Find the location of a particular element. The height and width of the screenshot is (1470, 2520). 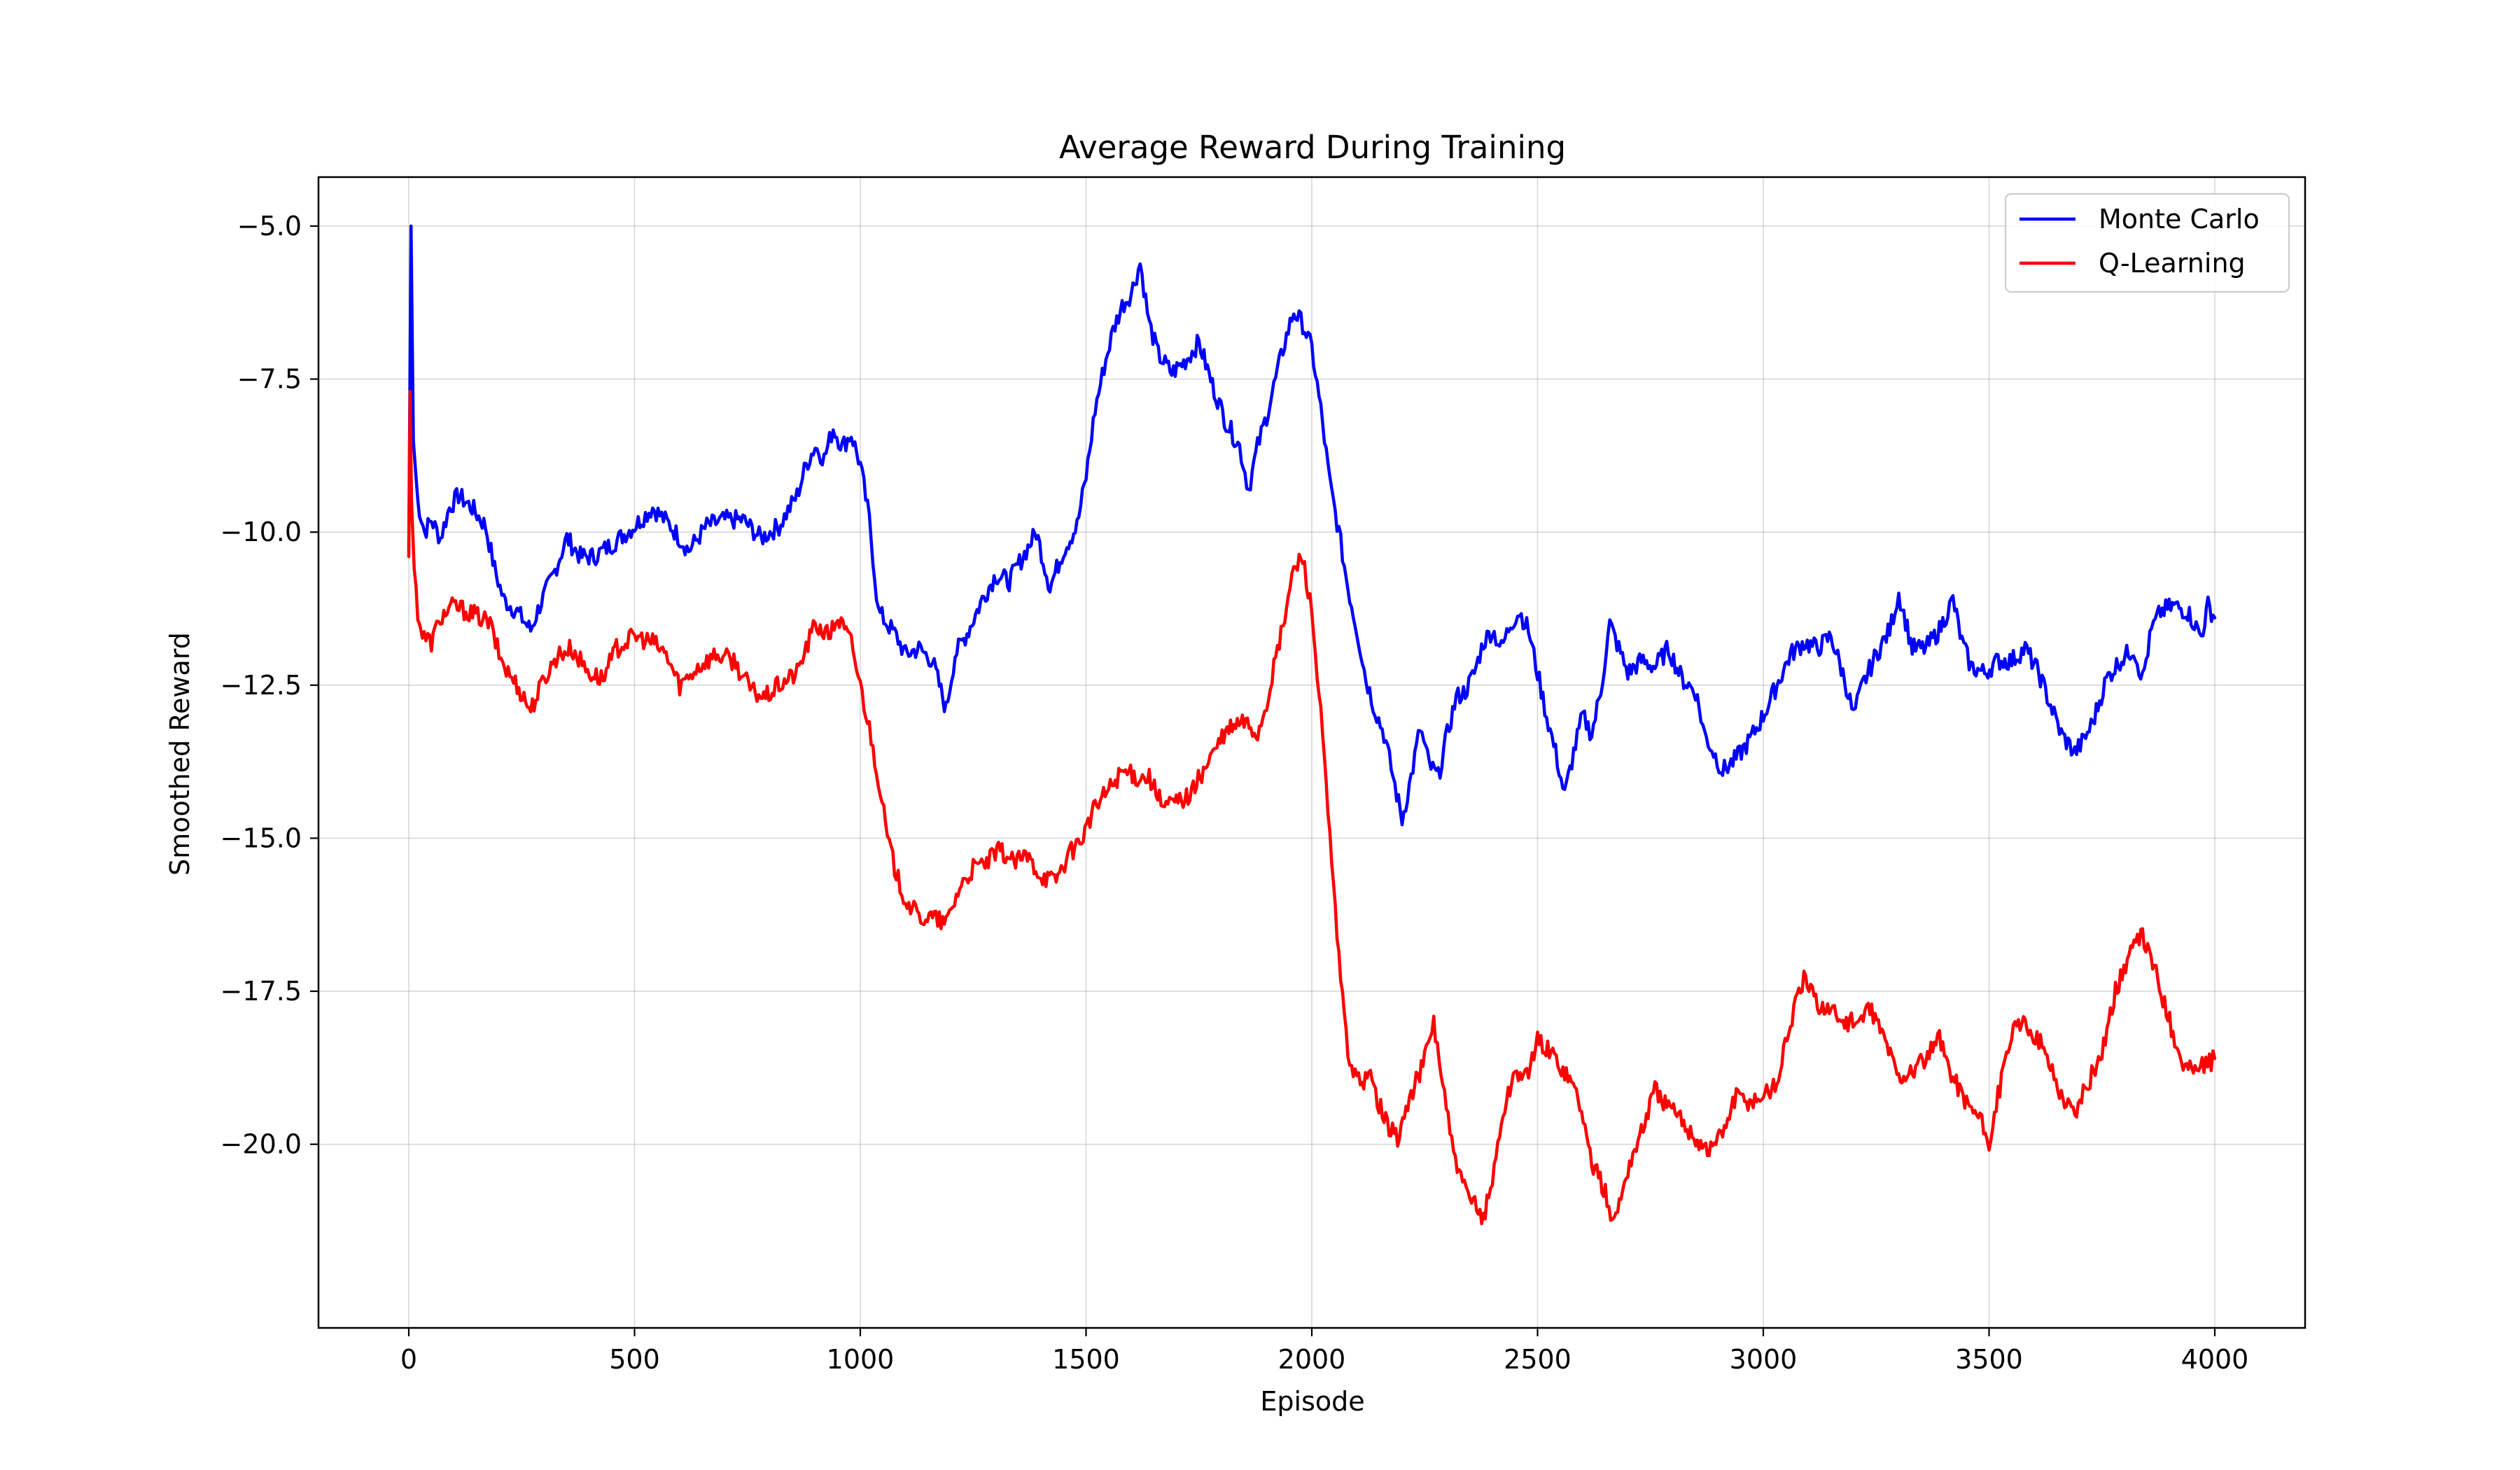

y-tick-label: −17.5 is located at coordinates (261, 991).